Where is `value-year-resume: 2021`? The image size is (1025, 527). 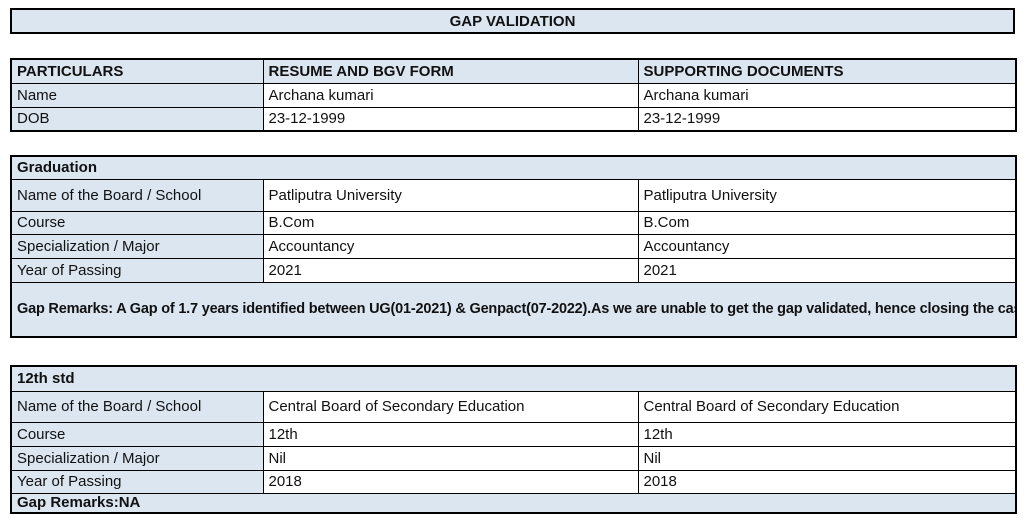 value-year-resume: 2021 is located at coordinates (450, 270).